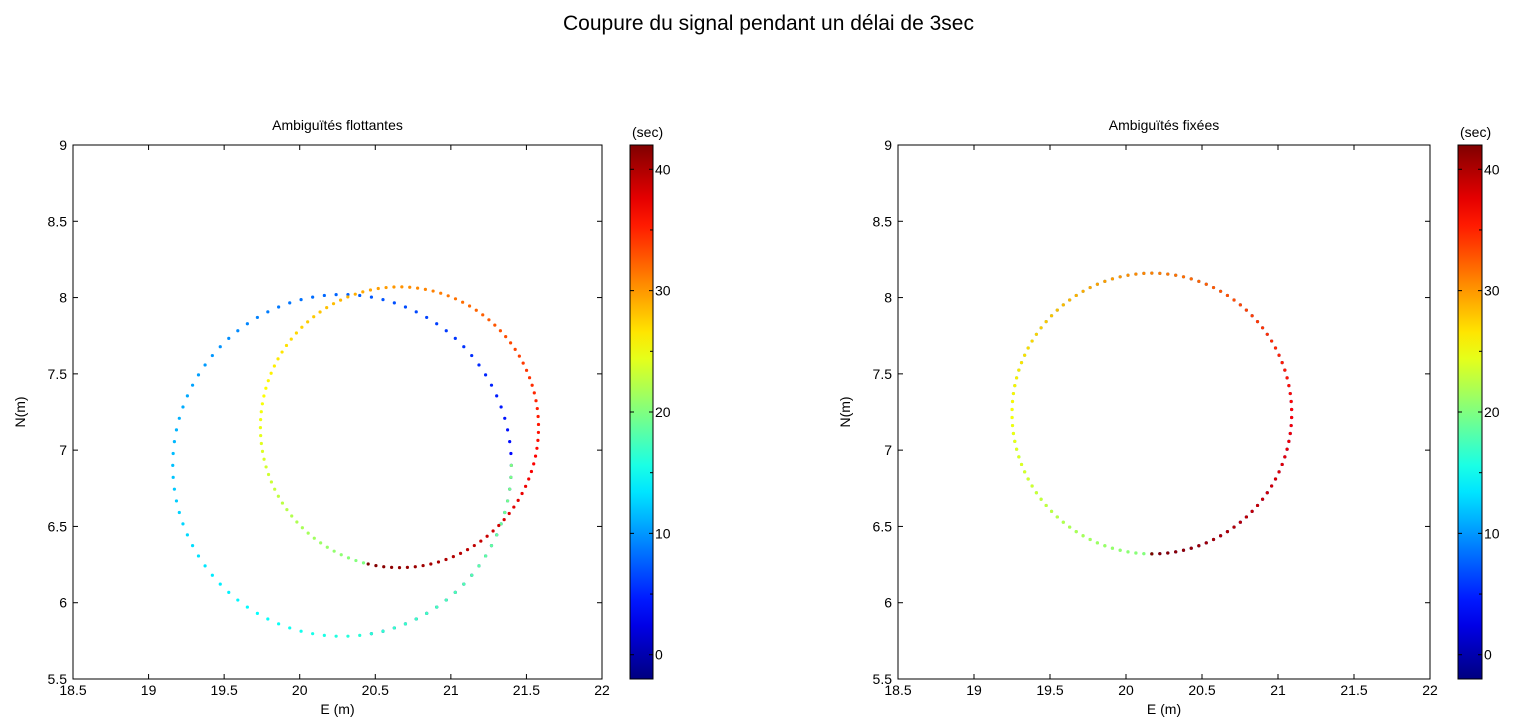  What do you see at coordinates (659, 655) in the screenshot?
I see `colorbar-tick-label-0-0: 0` at bounding box center [659, 655].